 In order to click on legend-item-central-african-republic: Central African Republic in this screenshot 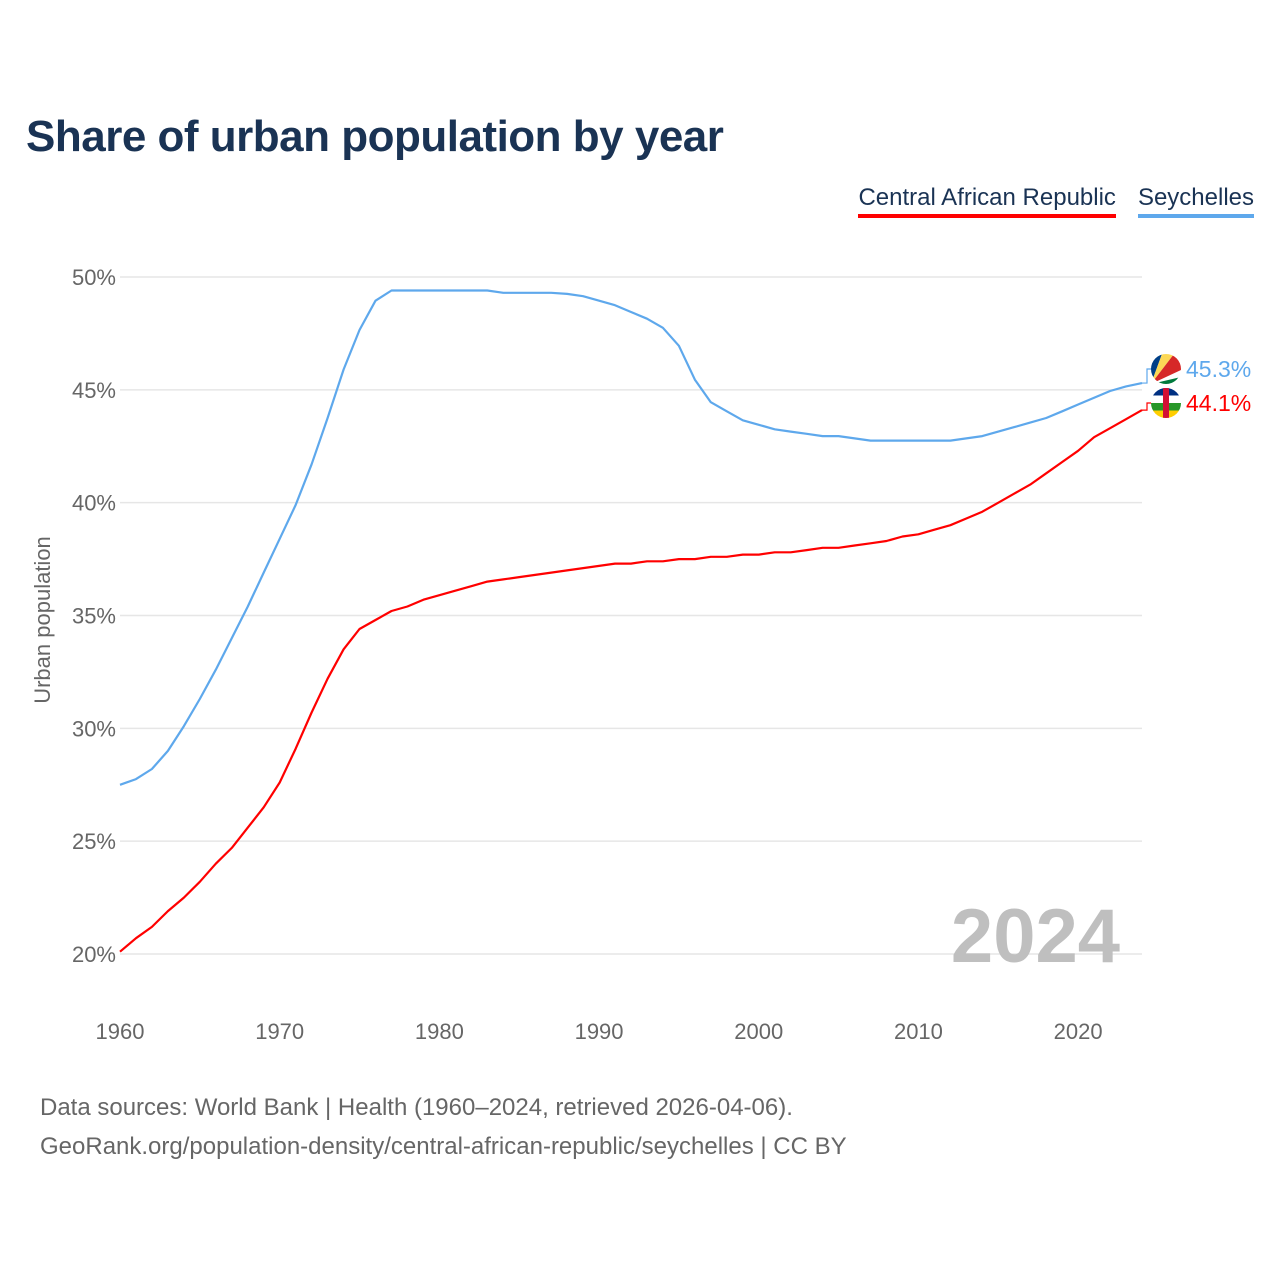, I will do `click(987, 201)`.